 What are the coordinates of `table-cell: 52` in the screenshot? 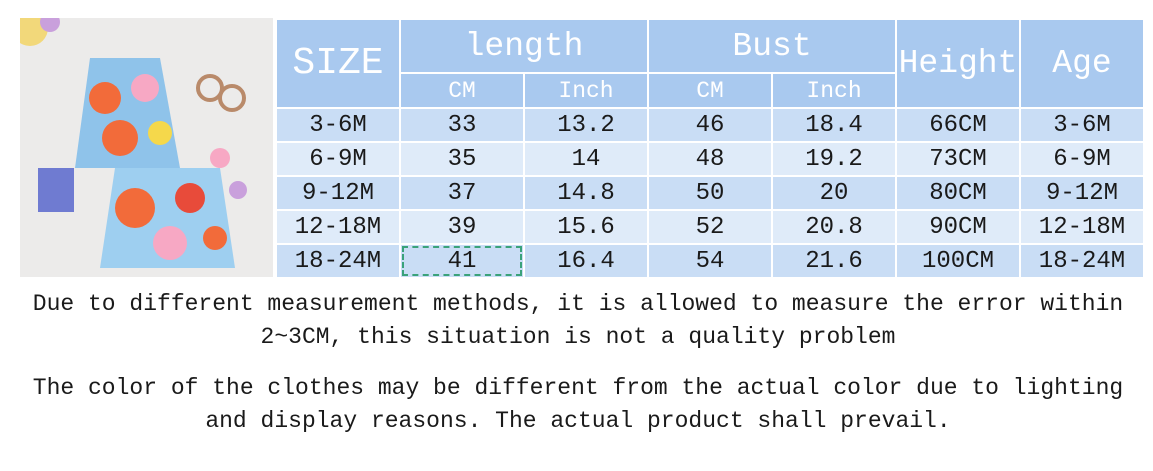 It's located at (710, 227).